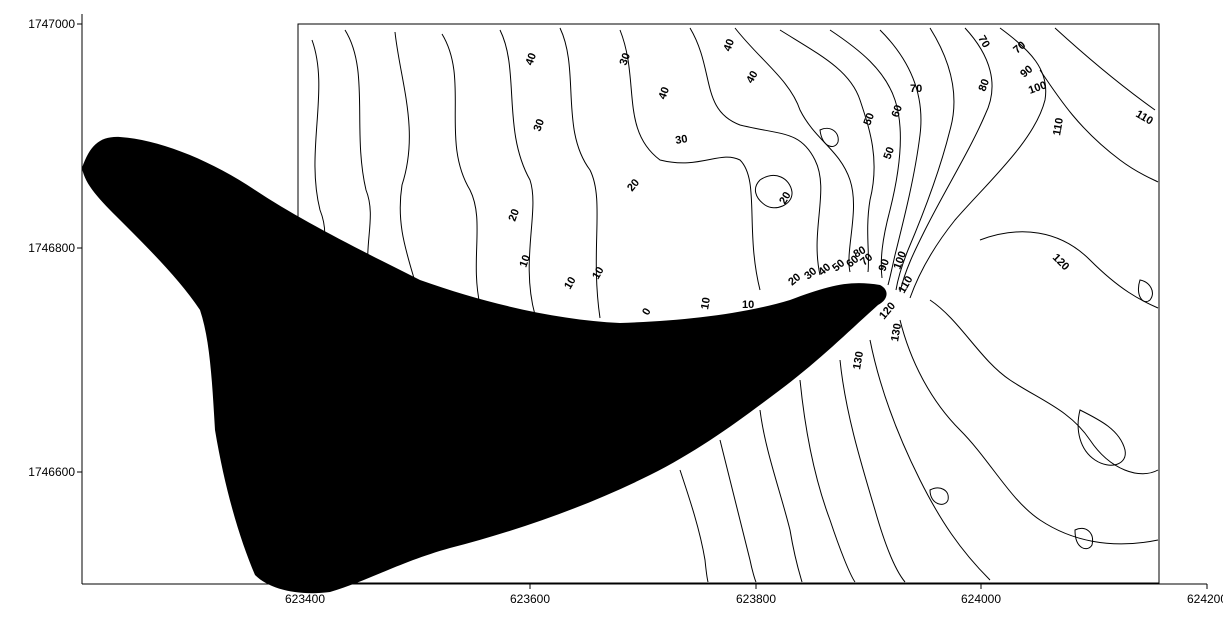 The width and height of the screenshot is (1223, 620). I want to click on x-tick-label: 623800, so click(756, 599).